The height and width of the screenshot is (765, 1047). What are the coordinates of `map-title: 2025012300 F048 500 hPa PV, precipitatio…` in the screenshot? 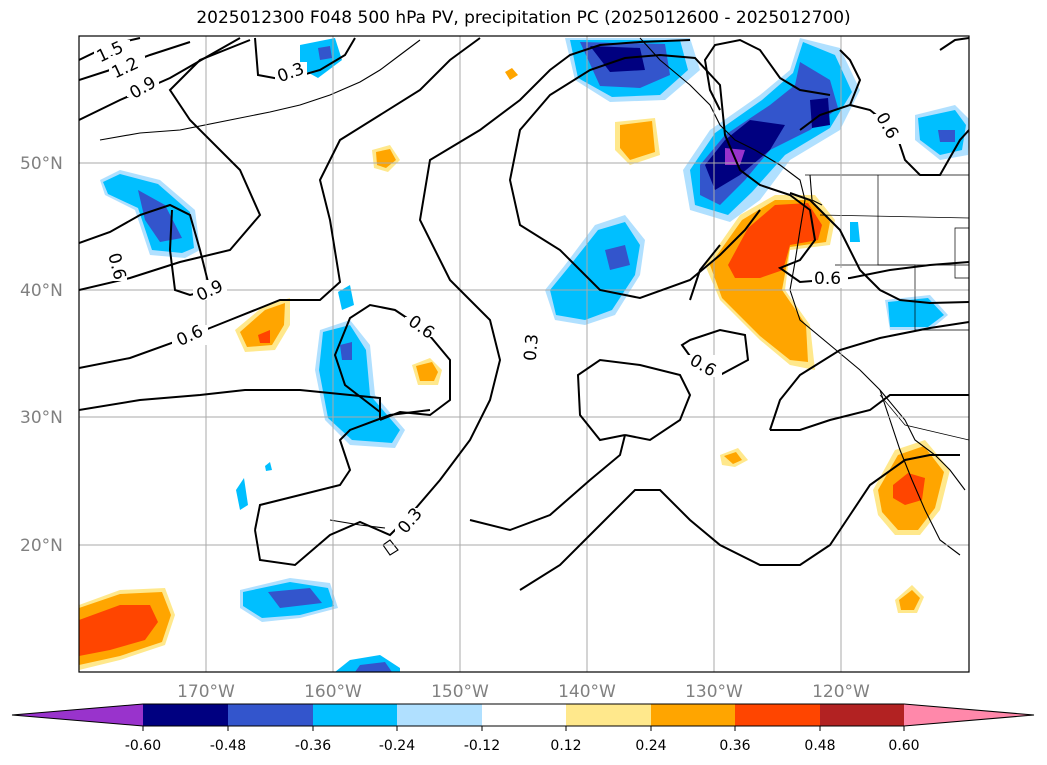 It's located at (523, 18).